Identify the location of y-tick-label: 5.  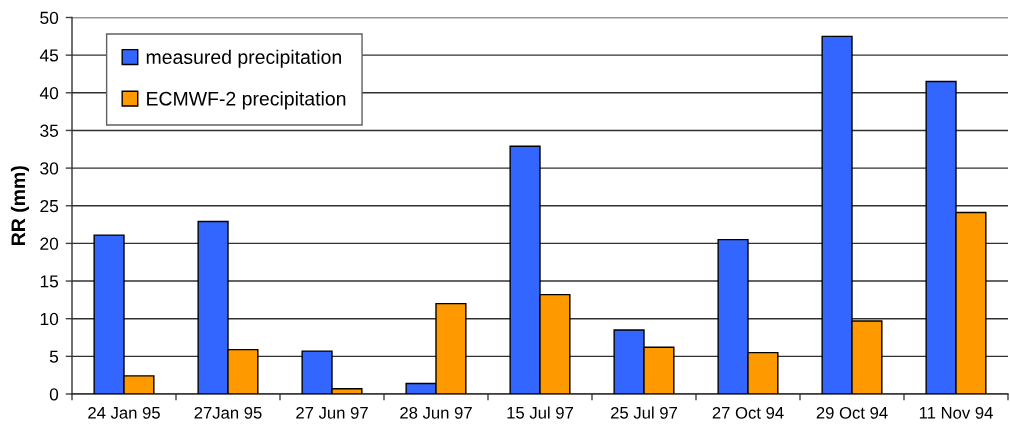
(54, 356).